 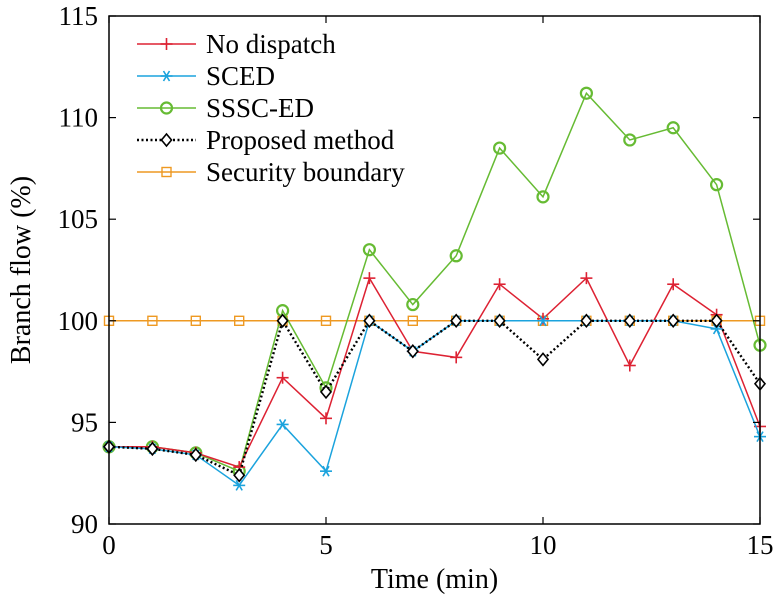 What do you see at coordinates (760, 545) in the screenshot?
I see `x-tick-label: 15` at bounding box center [760, 545].